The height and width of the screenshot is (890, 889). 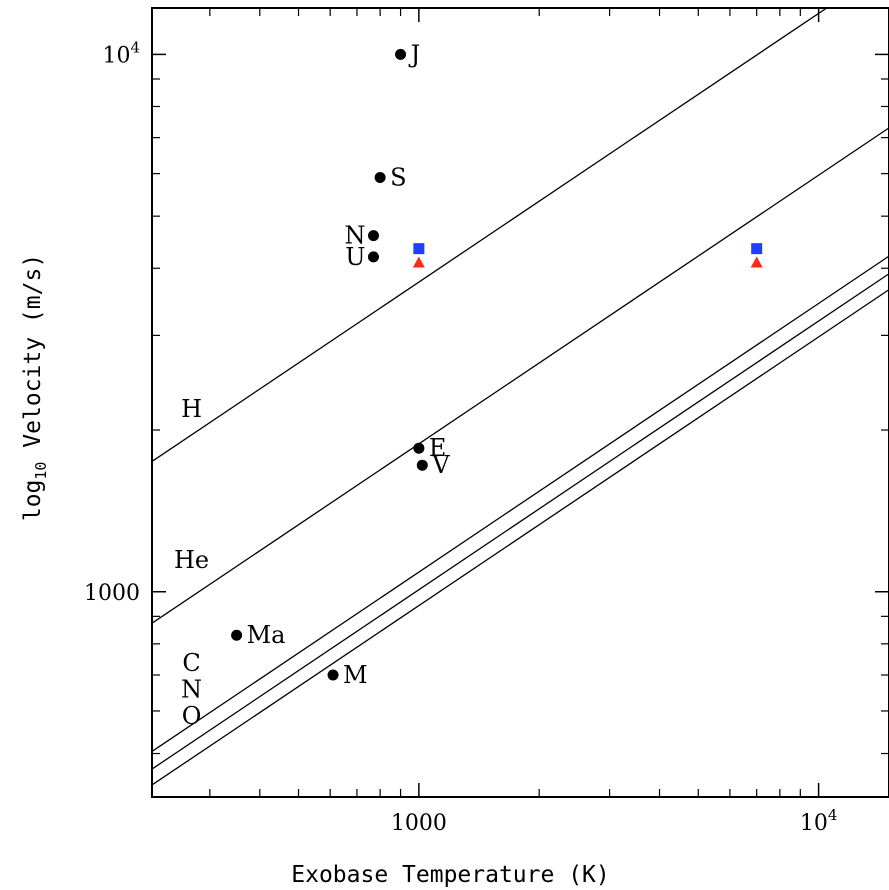 What do you see at coordinates (191, 663) in the screenshot?
I see `species-line-label-c: C` at bounding box center [191, 663].